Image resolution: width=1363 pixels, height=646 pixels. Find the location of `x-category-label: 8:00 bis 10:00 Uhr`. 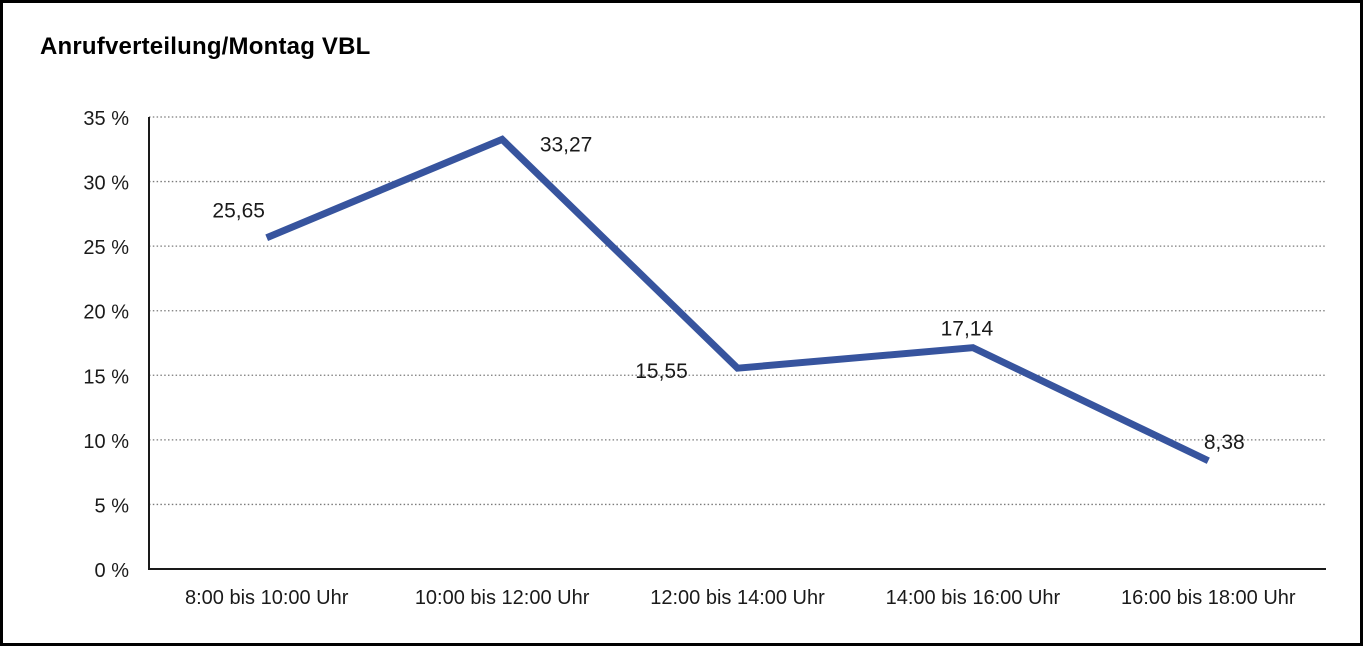

x-category-label: 8:00 bis 10:00 Uhr is located at coordinates (267, 598).